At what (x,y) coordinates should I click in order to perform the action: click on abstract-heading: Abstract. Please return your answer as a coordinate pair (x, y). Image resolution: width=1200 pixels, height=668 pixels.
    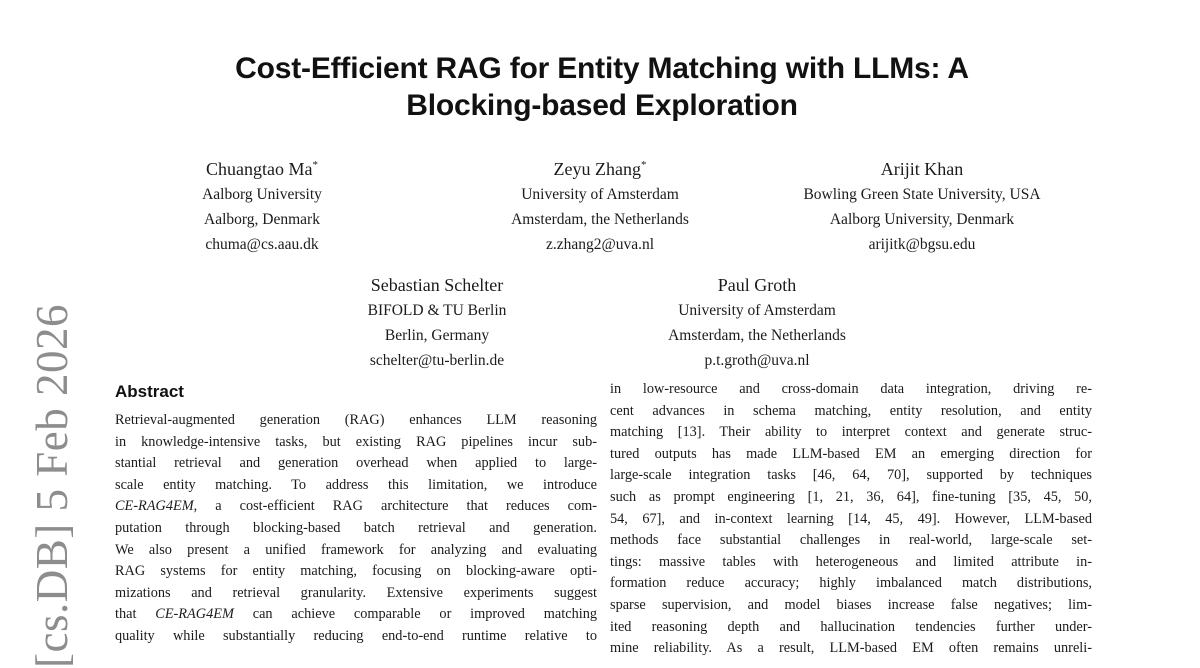
    Looking at the image, I should click on (149, 391).